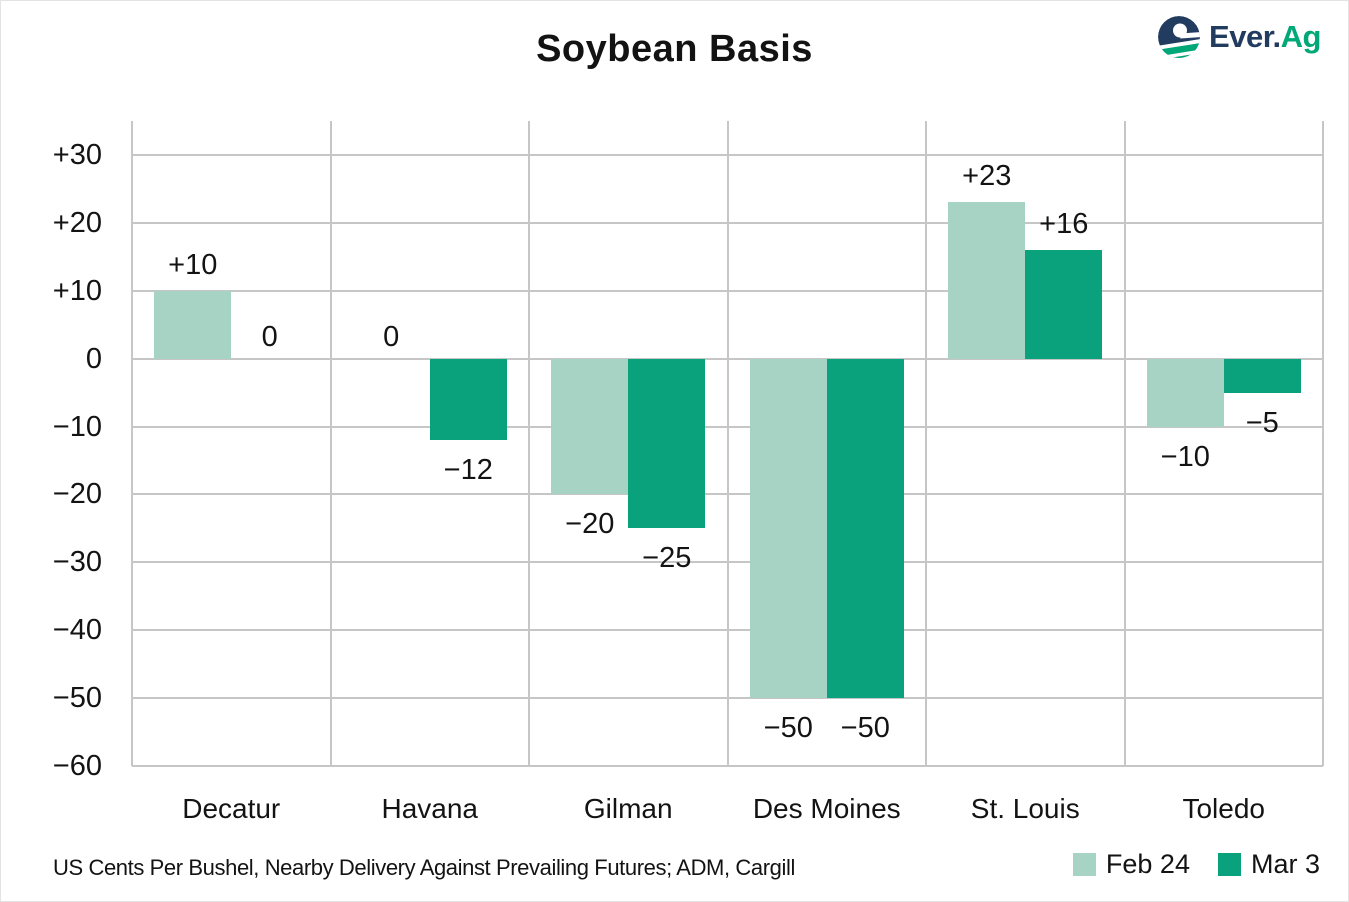 The image size is (1349, 902). I want to click on bar-value-label: +16, so click(1064, 224).